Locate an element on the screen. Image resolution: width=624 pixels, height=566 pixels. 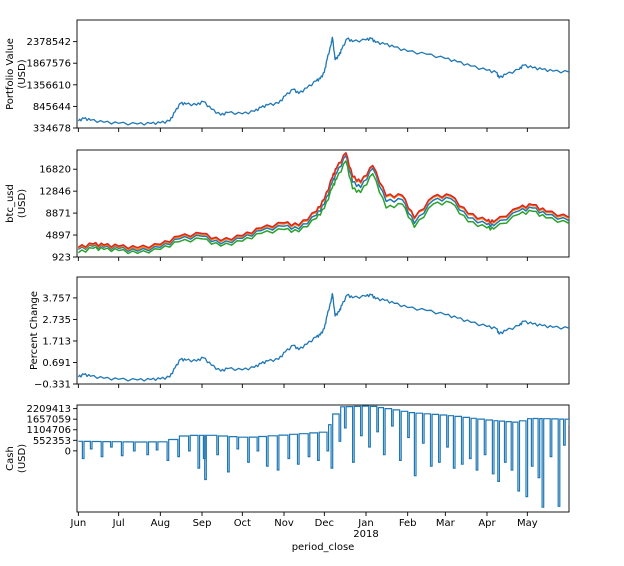
x-tick-label: Oct is located at coordinates (242, 523).